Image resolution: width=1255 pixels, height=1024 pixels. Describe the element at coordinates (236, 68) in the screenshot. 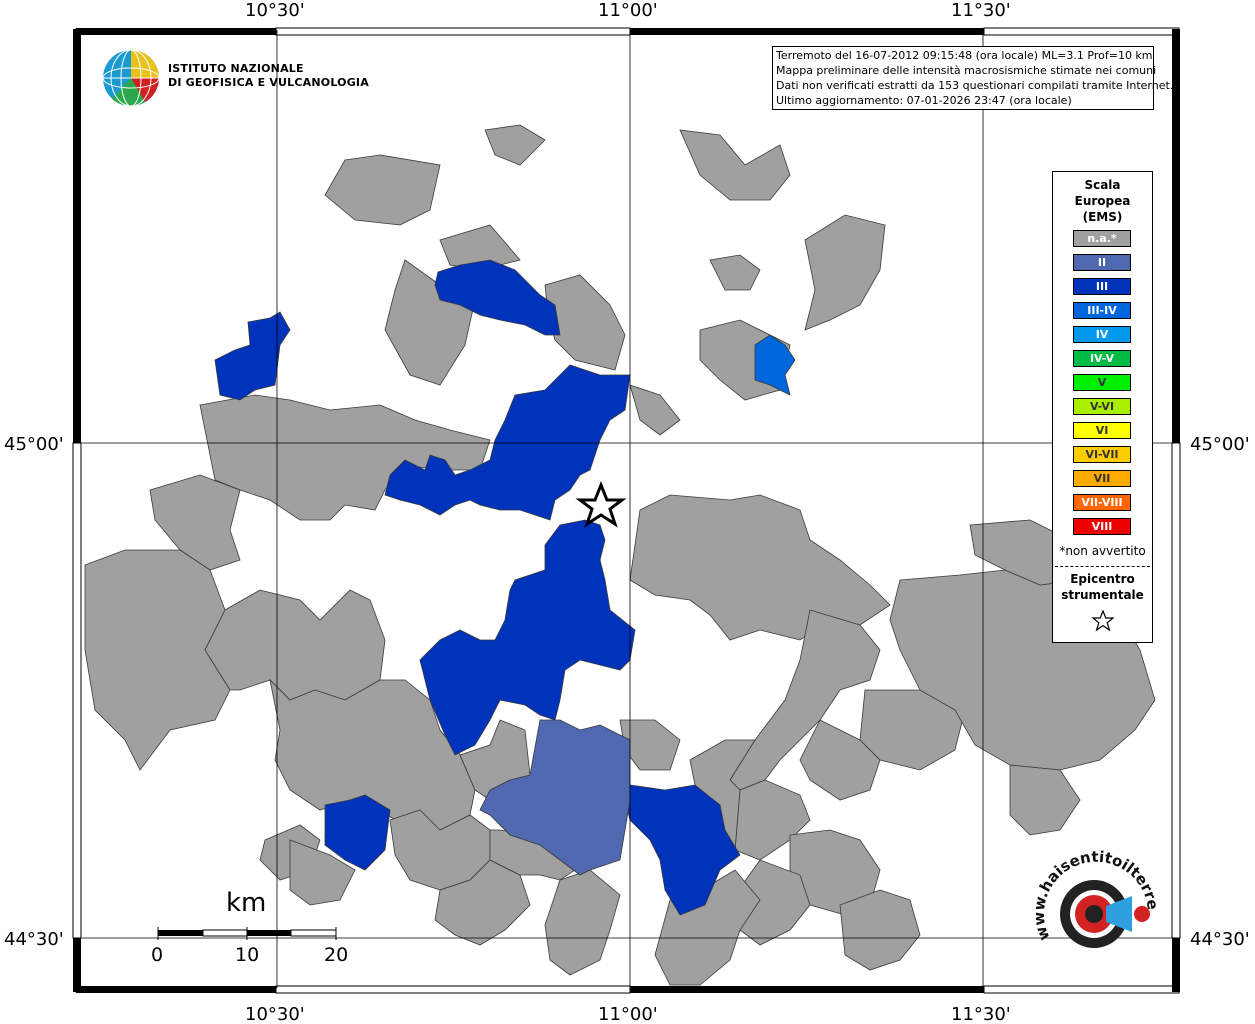

I see `institute-line-1: ISTITUTO NAZIONALE` at that location.